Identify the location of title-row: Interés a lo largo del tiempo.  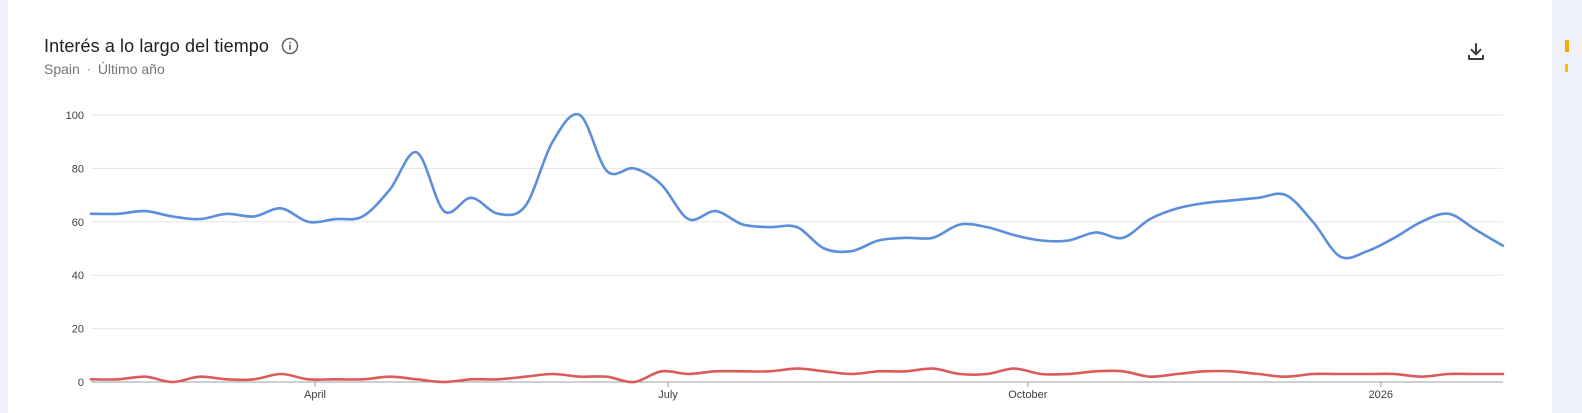
(171, 46).